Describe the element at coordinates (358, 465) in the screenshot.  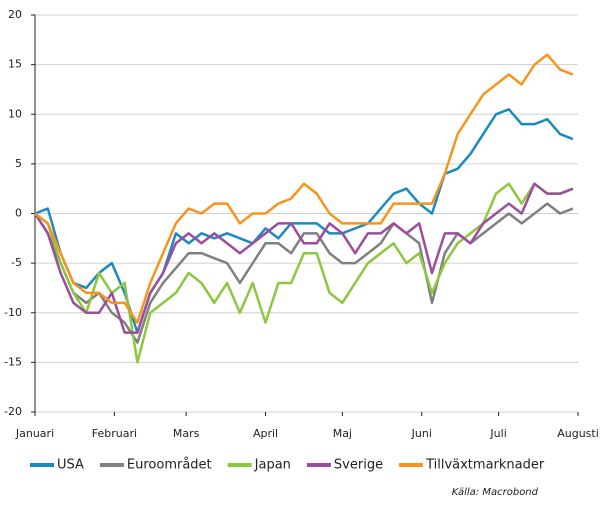
I see `legend-label: Sverige` at that location.